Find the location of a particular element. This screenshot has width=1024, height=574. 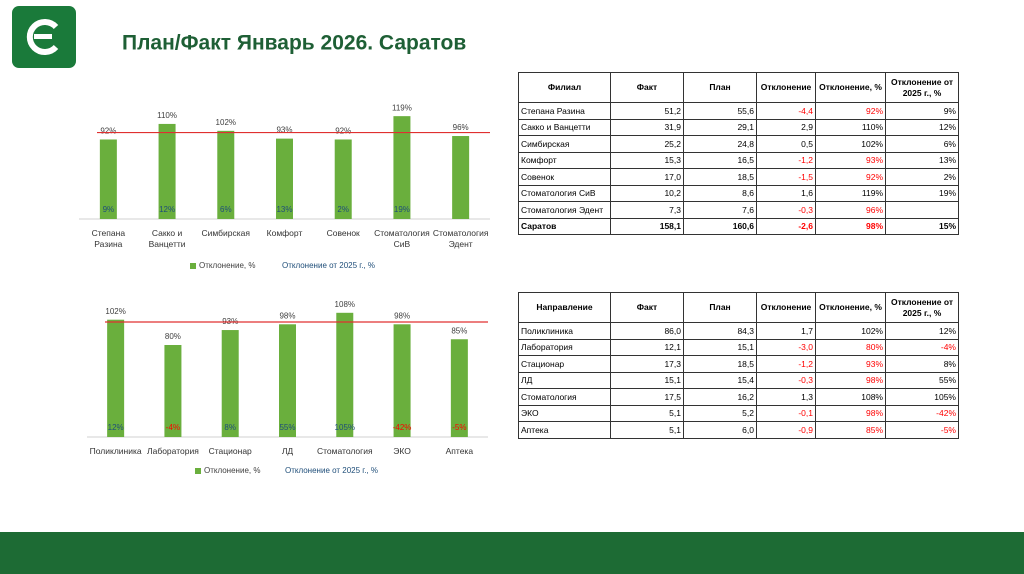

table-cell: -4,4 is located at coordinates (786, 111).